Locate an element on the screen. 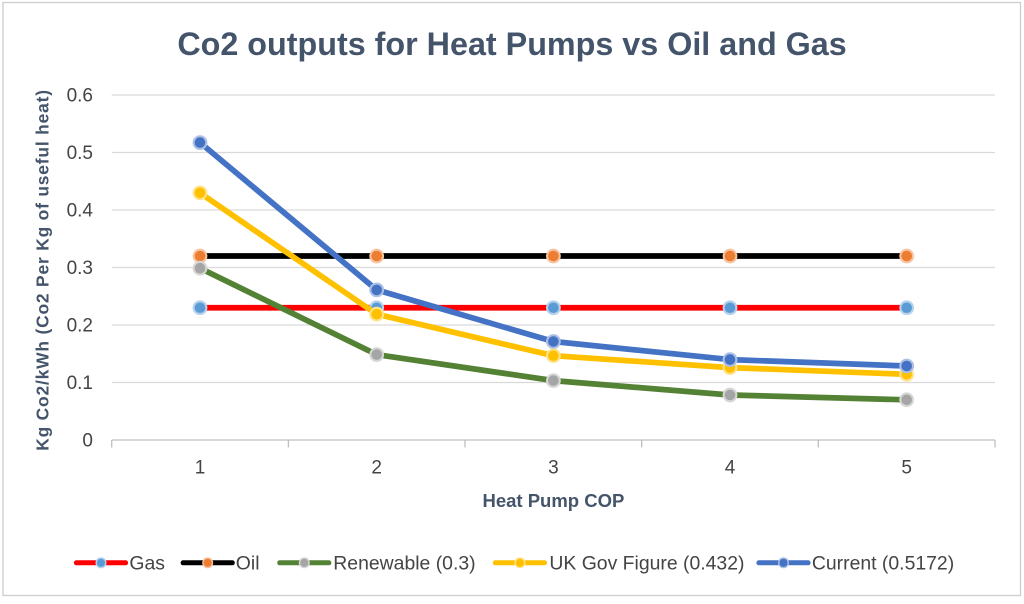  svg-text: Heat Pump COP is located at coordinates (553, 500).